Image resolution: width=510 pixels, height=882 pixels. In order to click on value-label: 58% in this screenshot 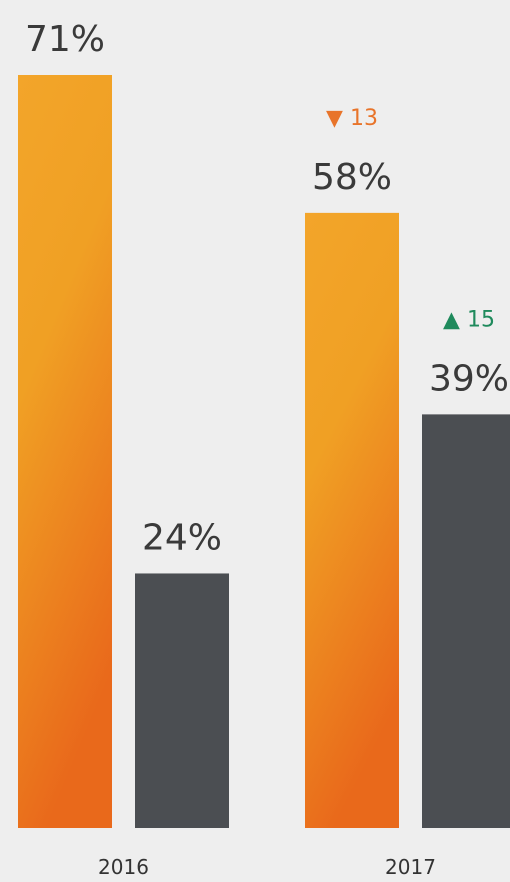, I will do `click(352, 177)`.